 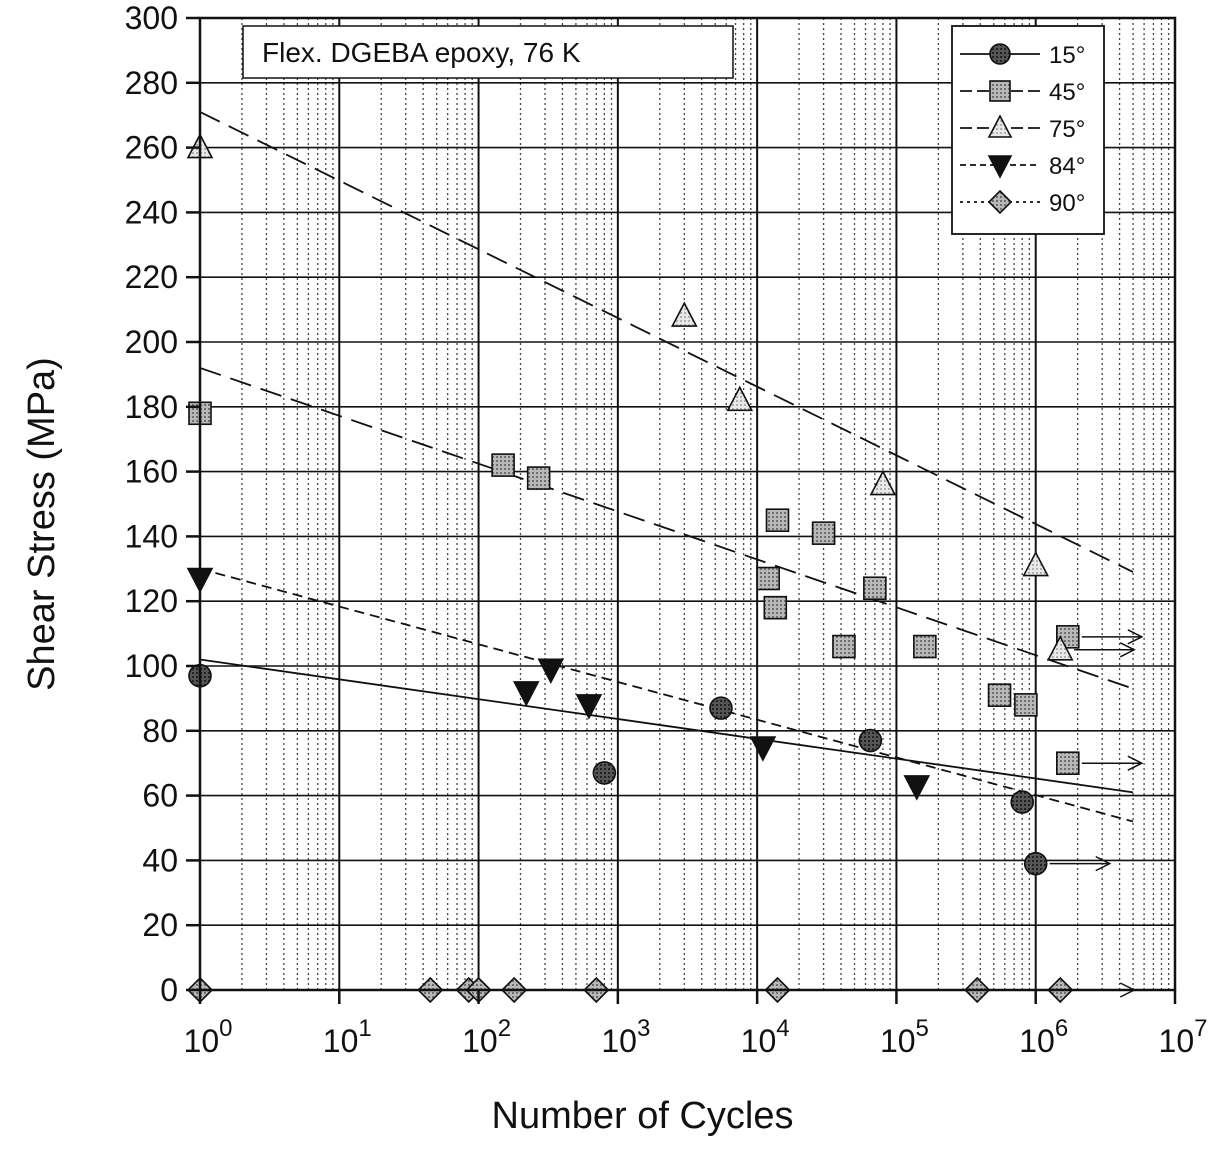 What do you see at coordinates (1096, 813) in the screenshot?
I see `runout-arrows` at bounding box center [1096, 813].